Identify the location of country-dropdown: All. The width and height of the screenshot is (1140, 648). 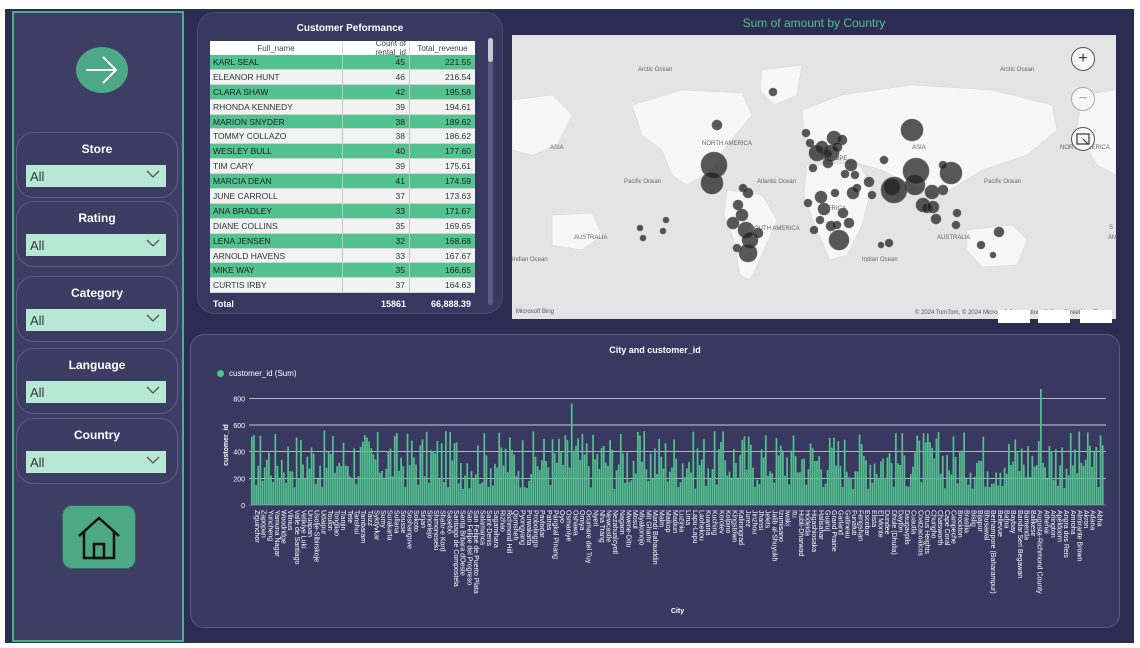
(96, 462).